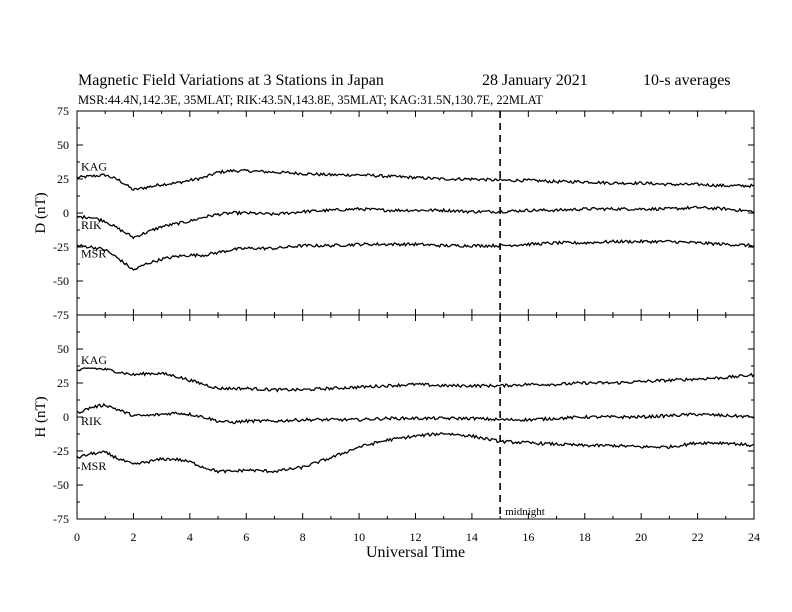  Describe the element at coordinates (535, 80) in the screenshot. I see `chart-date: 28 January 2021` at that location.